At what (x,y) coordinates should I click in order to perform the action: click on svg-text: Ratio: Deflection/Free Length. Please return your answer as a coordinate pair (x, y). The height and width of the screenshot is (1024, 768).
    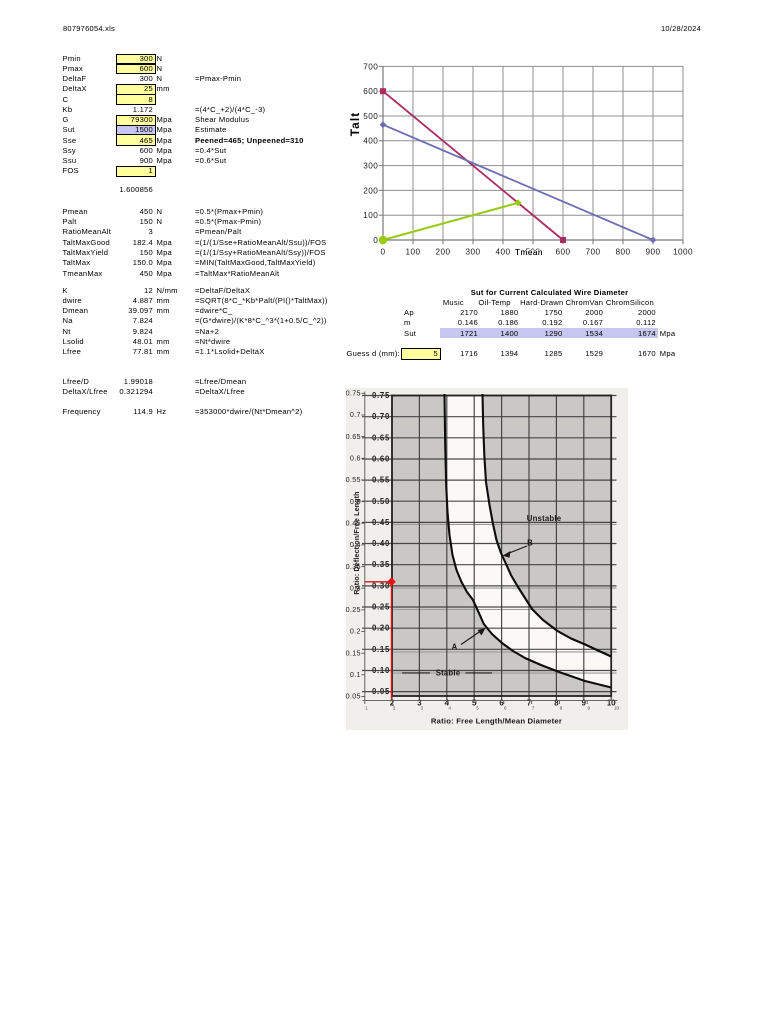
    Looking at the image, I should click on (357, 542).